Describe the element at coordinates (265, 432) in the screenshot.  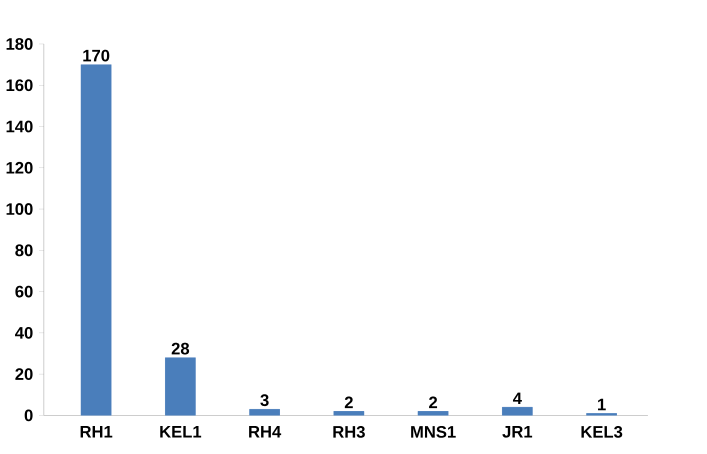
I see `x-tick-label: RH4` at that location.